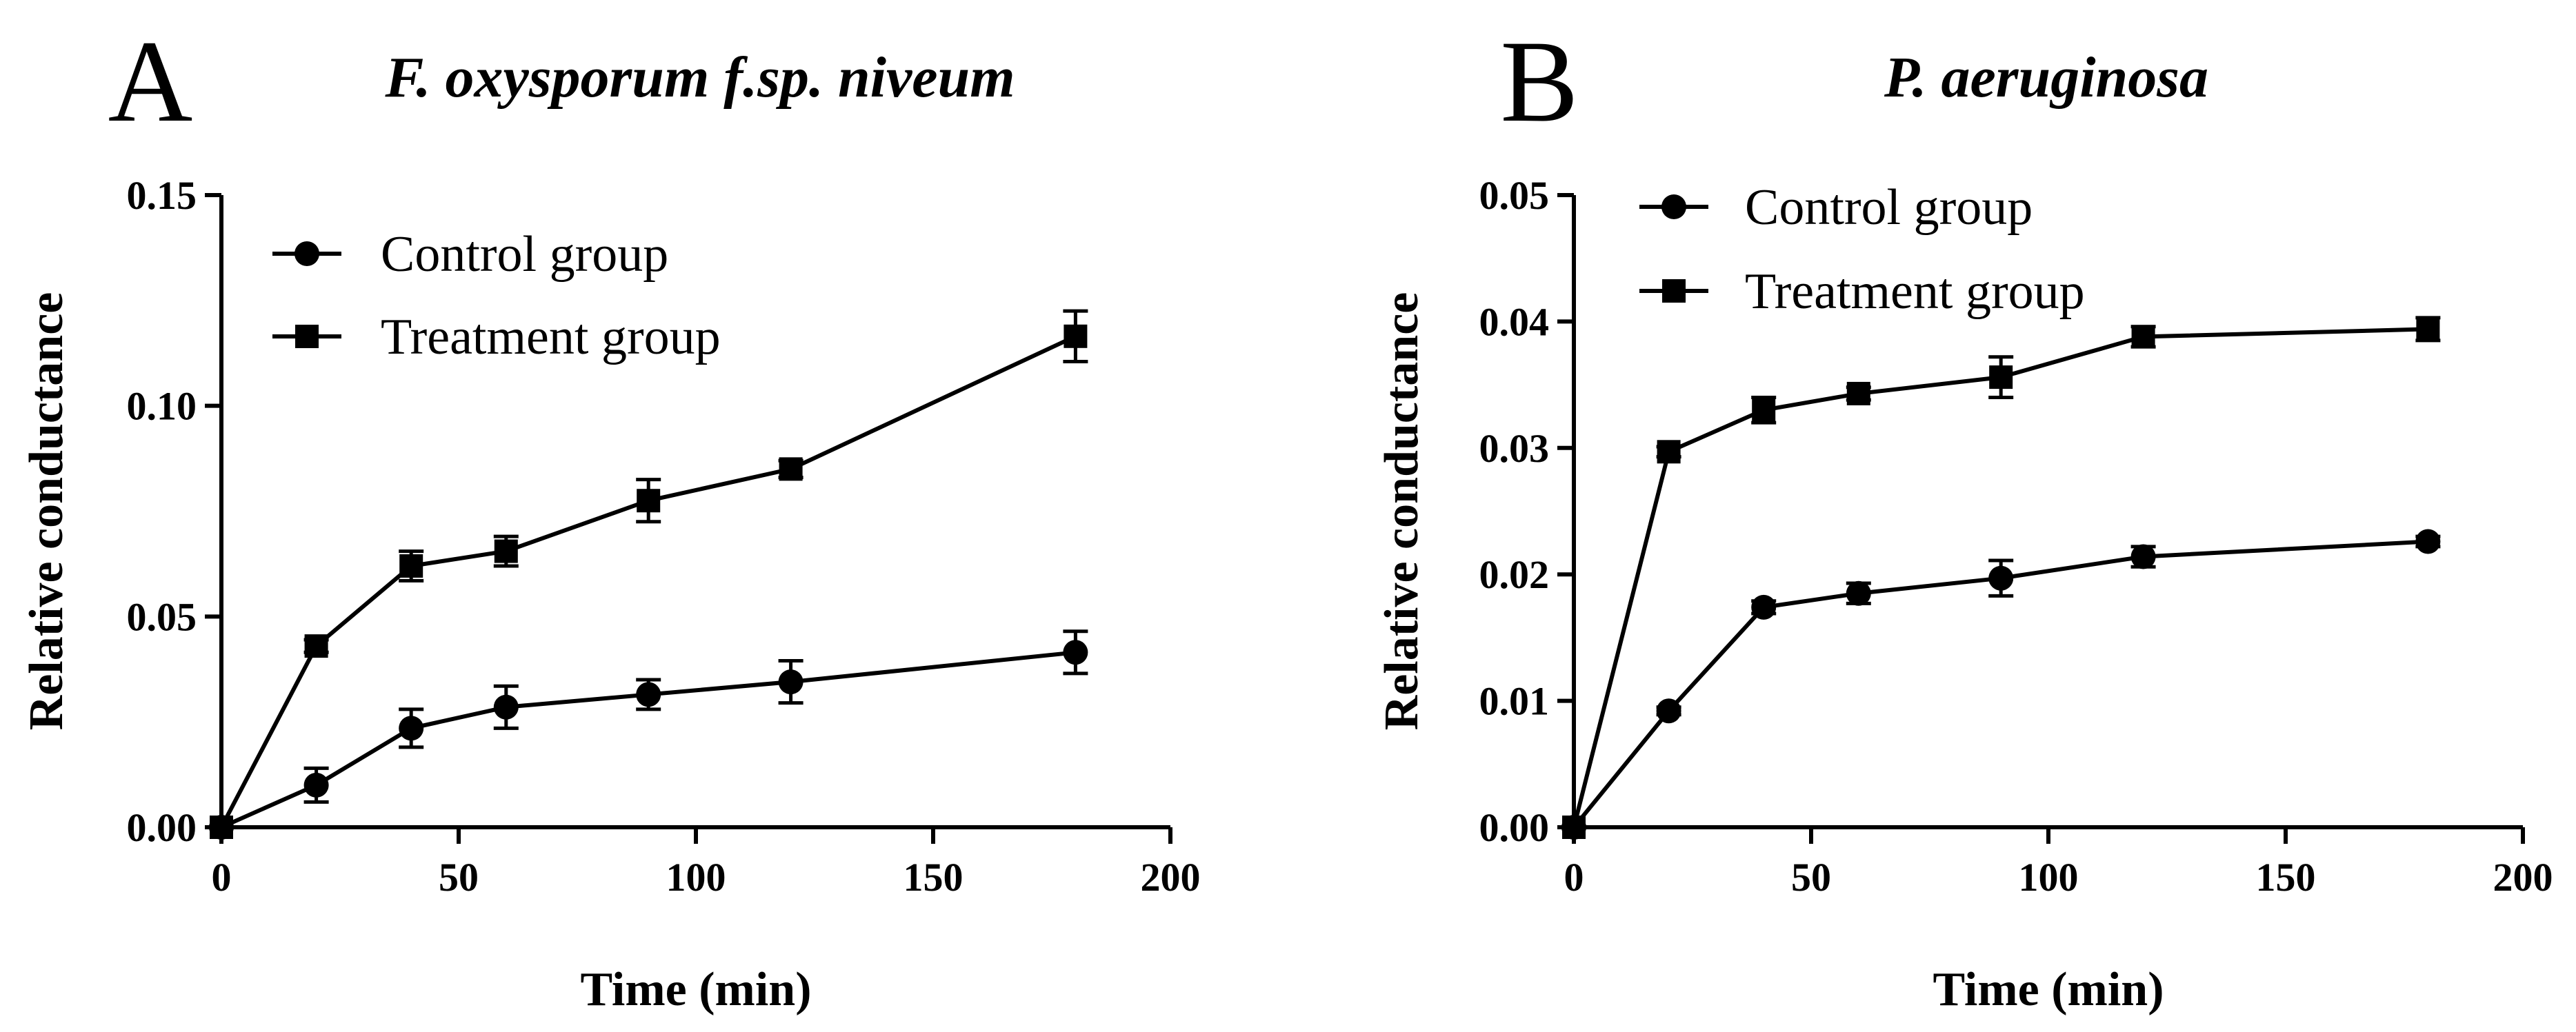 The image size is (2576, 1032). Describe the element at coordinates (150, 81) in the screenshot. I see `panel-letter: A` at that location.